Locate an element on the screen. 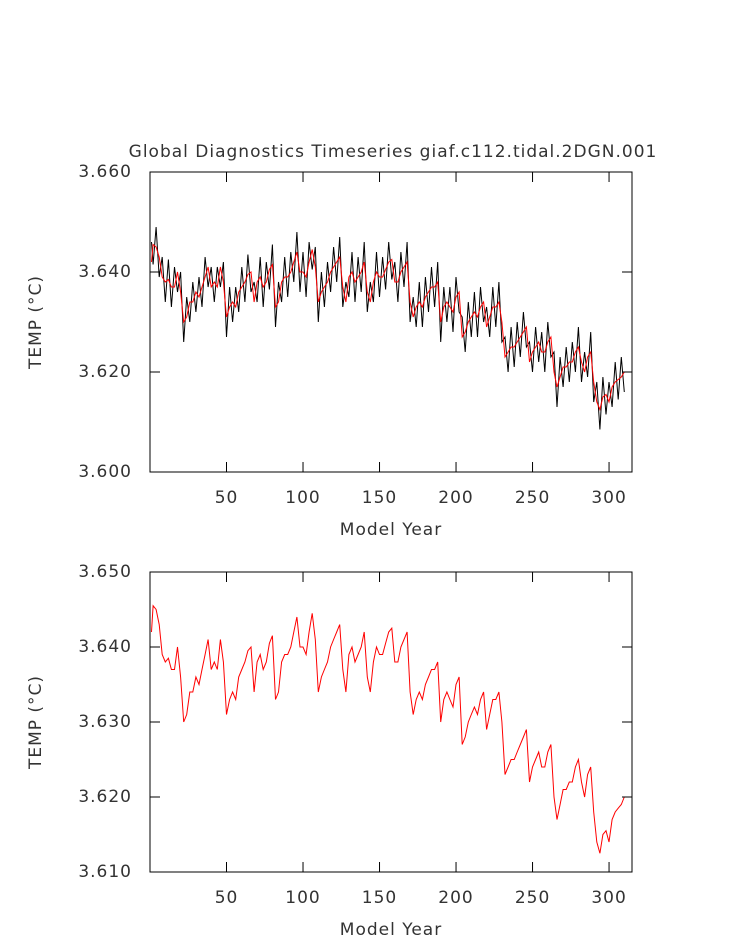 Image resolution: width=733 pixels, height=945 pixels. y-tick-label: 3.600 is located at coordinates (105, 472).